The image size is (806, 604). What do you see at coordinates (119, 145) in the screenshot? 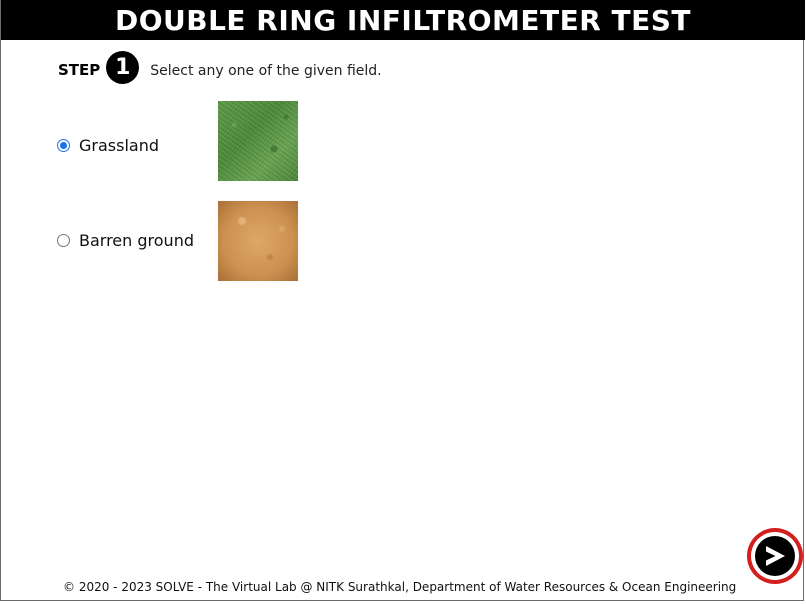
I see `grassland-label: Grassland` at bounding box center [119, 145].